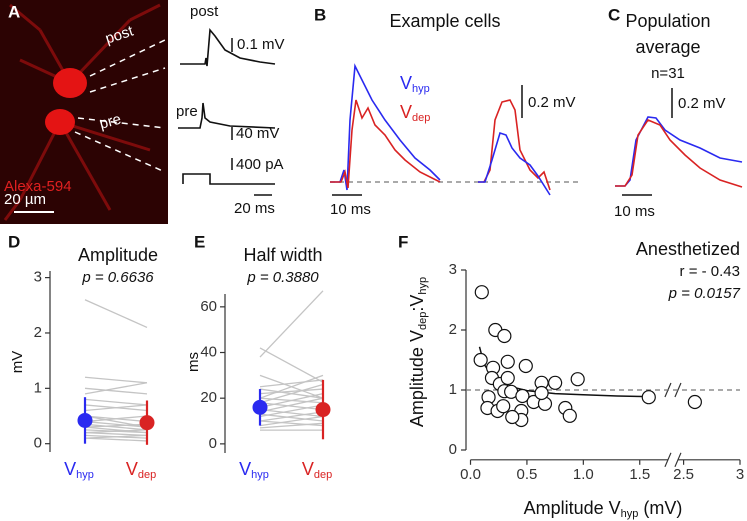 The height and width of the screenshot is (521, 747). I want to click on y-tick-label: 20, so click(208, 397).